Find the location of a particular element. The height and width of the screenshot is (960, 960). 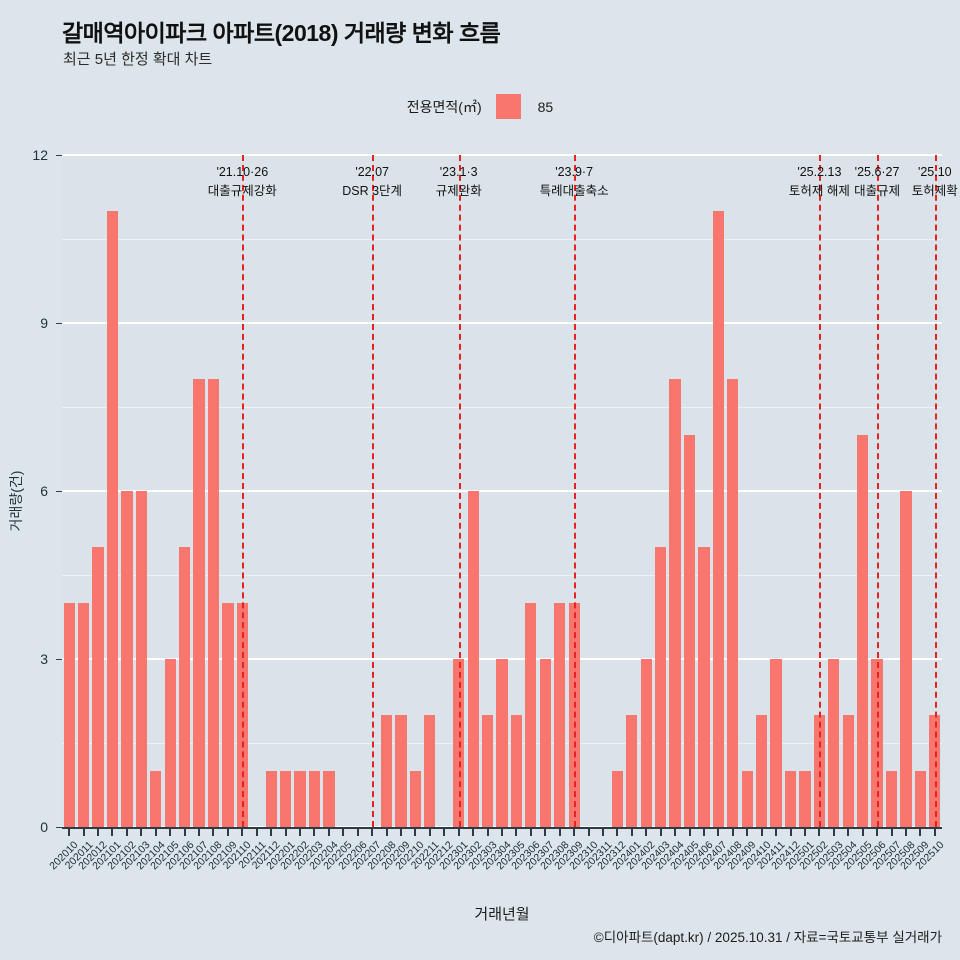

x-axis-title: 거래년월 is located at coordinates (502, 914).